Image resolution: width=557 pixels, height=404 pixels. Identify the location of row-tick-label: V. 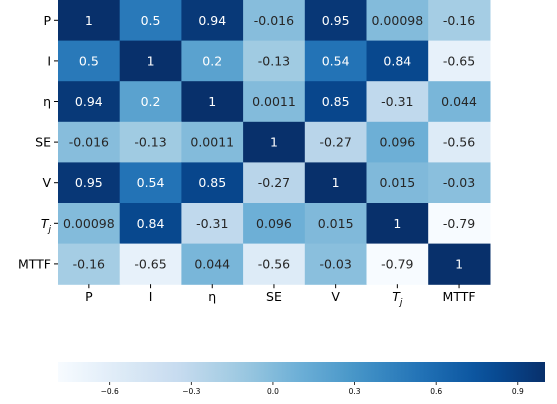
(46, 182).